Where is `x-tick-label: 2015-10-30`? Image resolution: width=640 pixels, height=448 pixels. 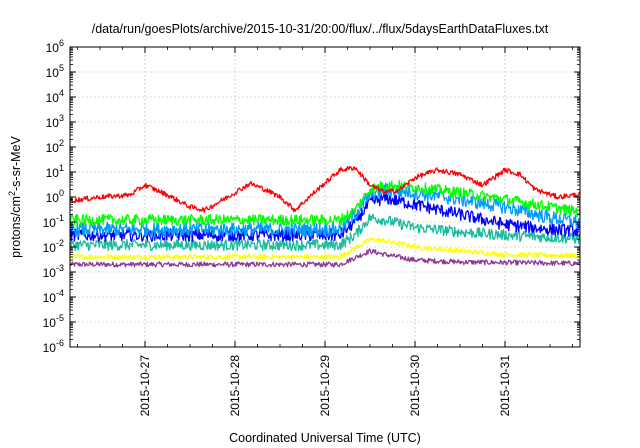
x-tick-label: 2015-10-30 is located at coordinates (415, 386).